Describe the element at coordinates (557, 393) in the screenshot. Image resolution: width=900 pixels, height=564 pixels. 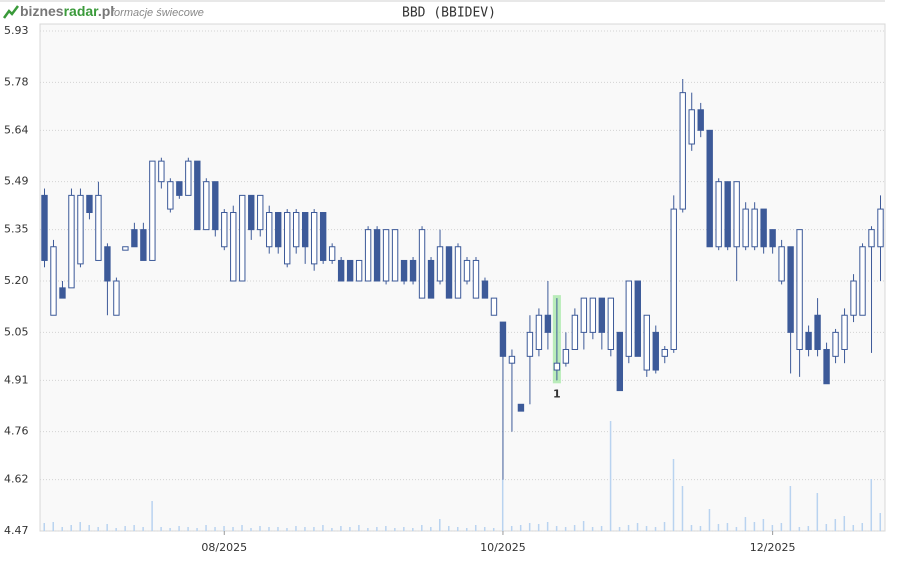
I see `marker-label: 1` at that location.